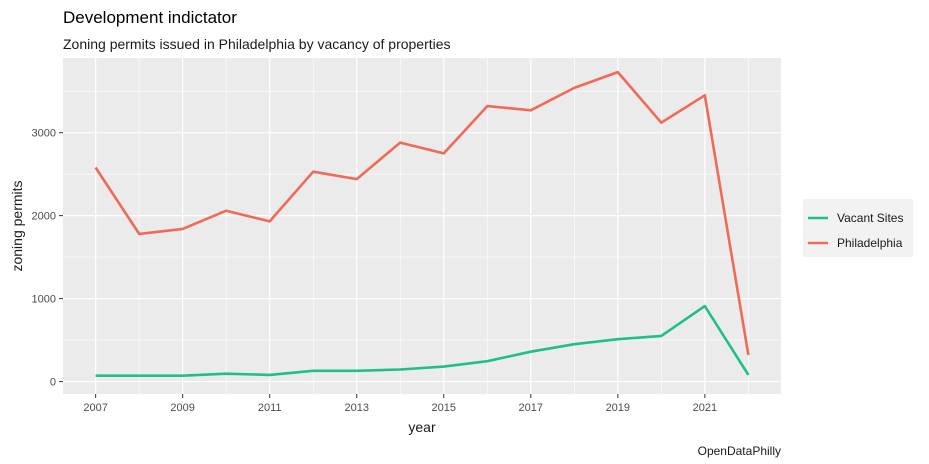 This screenshot has height=464, width=929. Describe the element at coordinates (739, 451) in the screenshot. I see `chart-caption: OpenDataPhilly` at that location.